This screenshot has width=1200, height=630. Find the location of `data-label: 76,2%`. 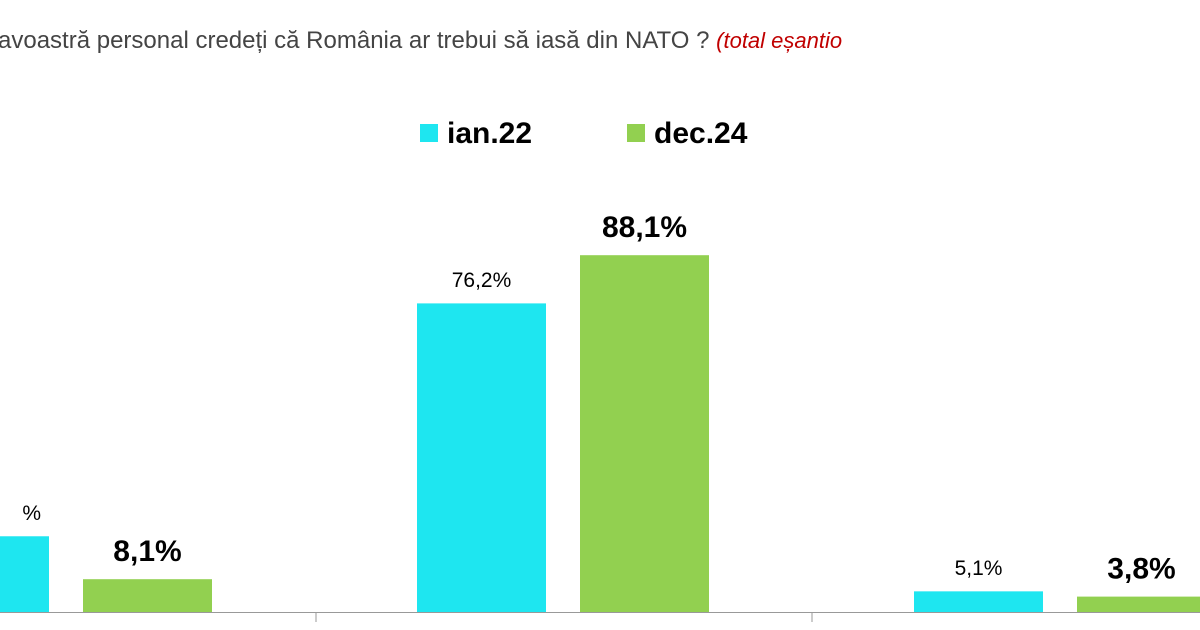

data-label: 76,2% is located at coordinates (482, 280).